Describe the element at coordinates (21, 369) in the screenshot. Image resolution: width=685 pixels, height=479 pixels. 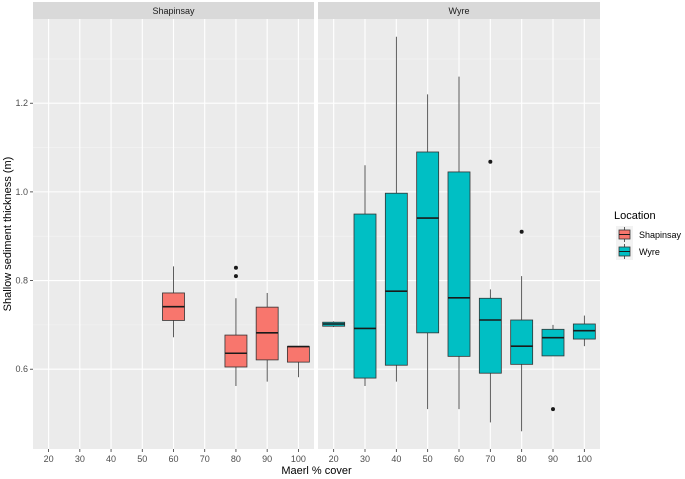
I see `y-tick-label: 0.6` at that location.